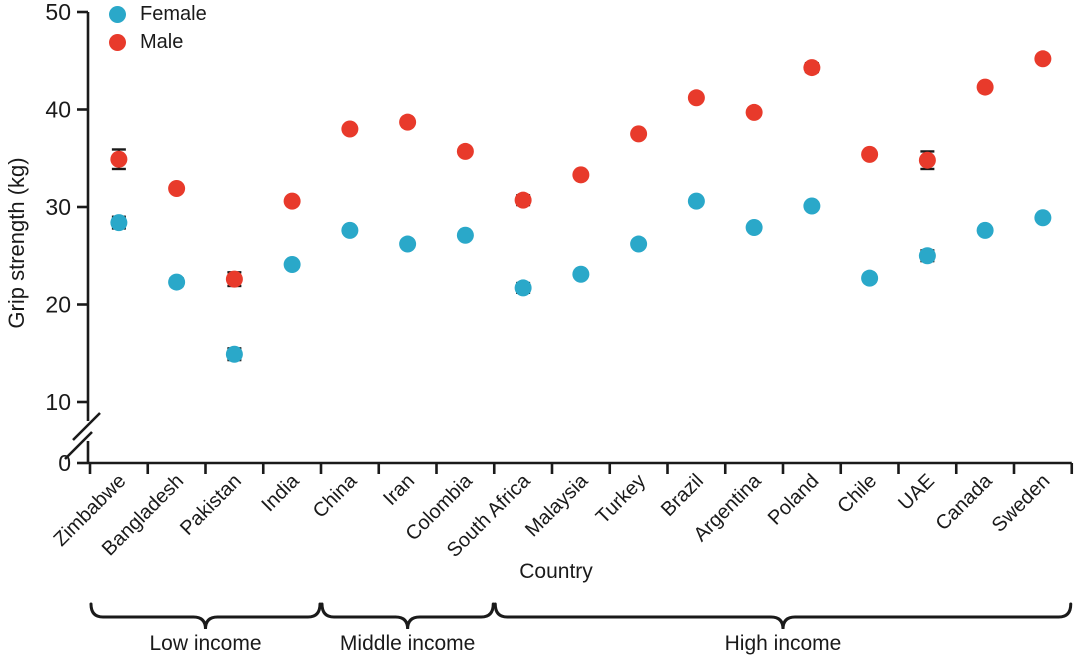 Image resolution: width=1080 pixels, height=656 pixels. I want to click on point-female-uae, so click(927, 256).